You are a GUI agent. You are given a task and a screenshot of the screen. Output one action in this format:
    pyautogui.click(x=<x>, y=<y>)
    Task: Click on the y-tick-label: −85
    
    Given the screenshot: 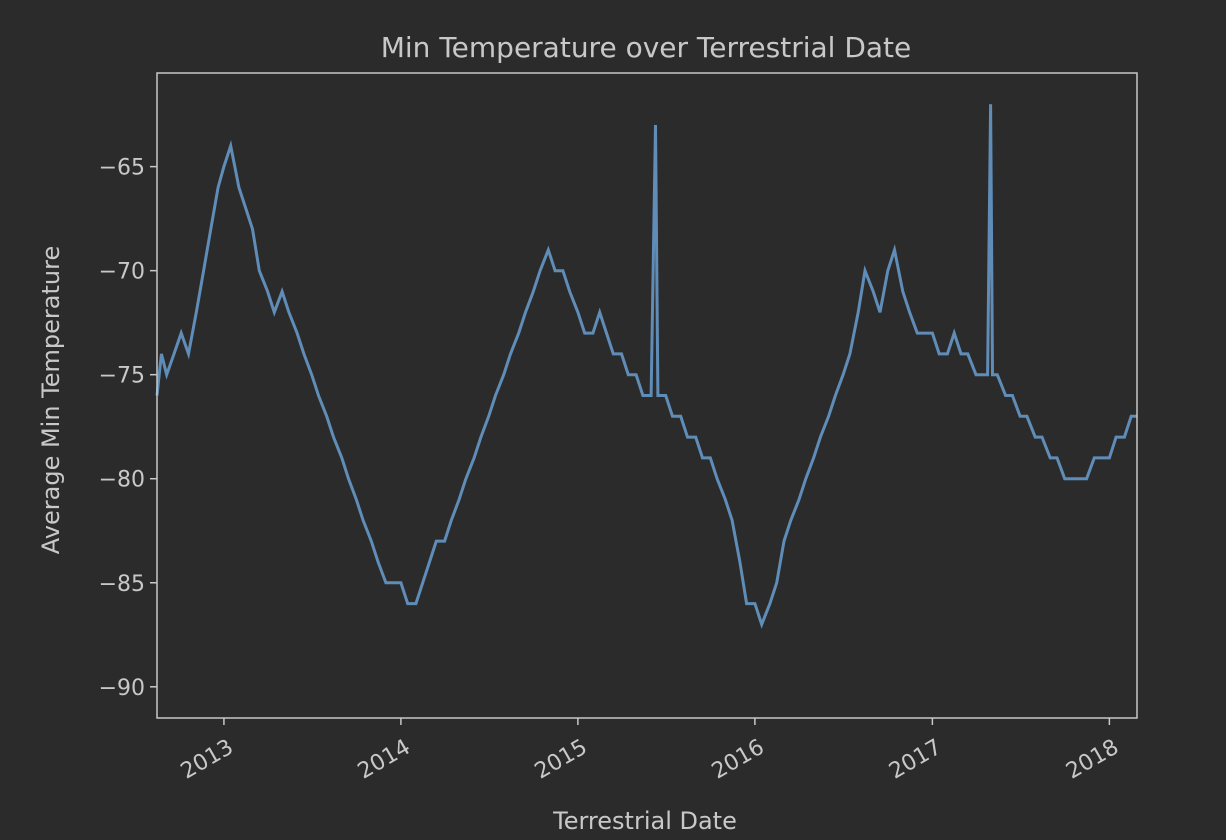 What is the action you would take?
    pyautogui.click(x=122, y=584)
    